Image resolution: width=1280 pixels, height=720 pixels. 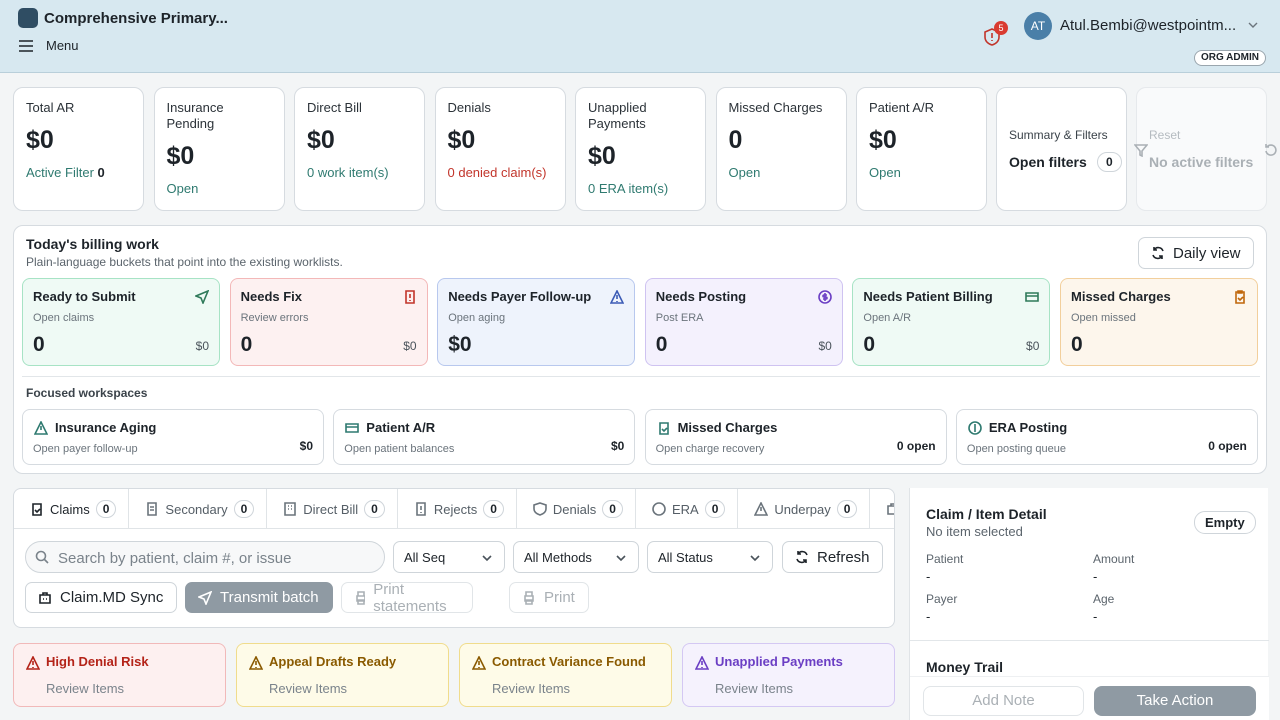 I want to click on notification-badge: 5, so click(x=1001, y=28).